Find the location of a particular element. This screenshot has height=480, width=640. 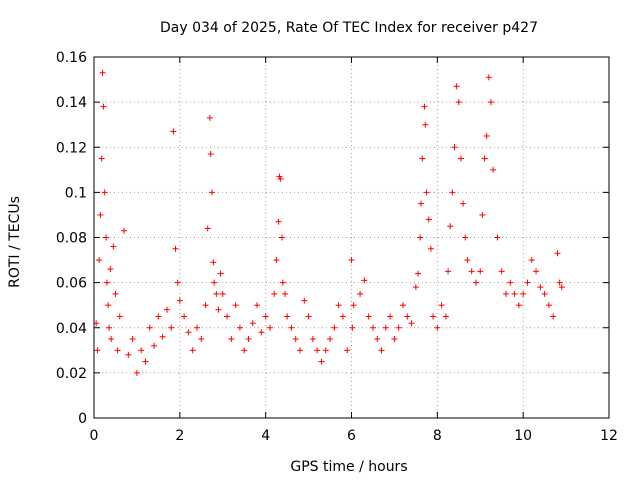

x-axis-label: GPS time / hours is located at coordinates (348, 467).